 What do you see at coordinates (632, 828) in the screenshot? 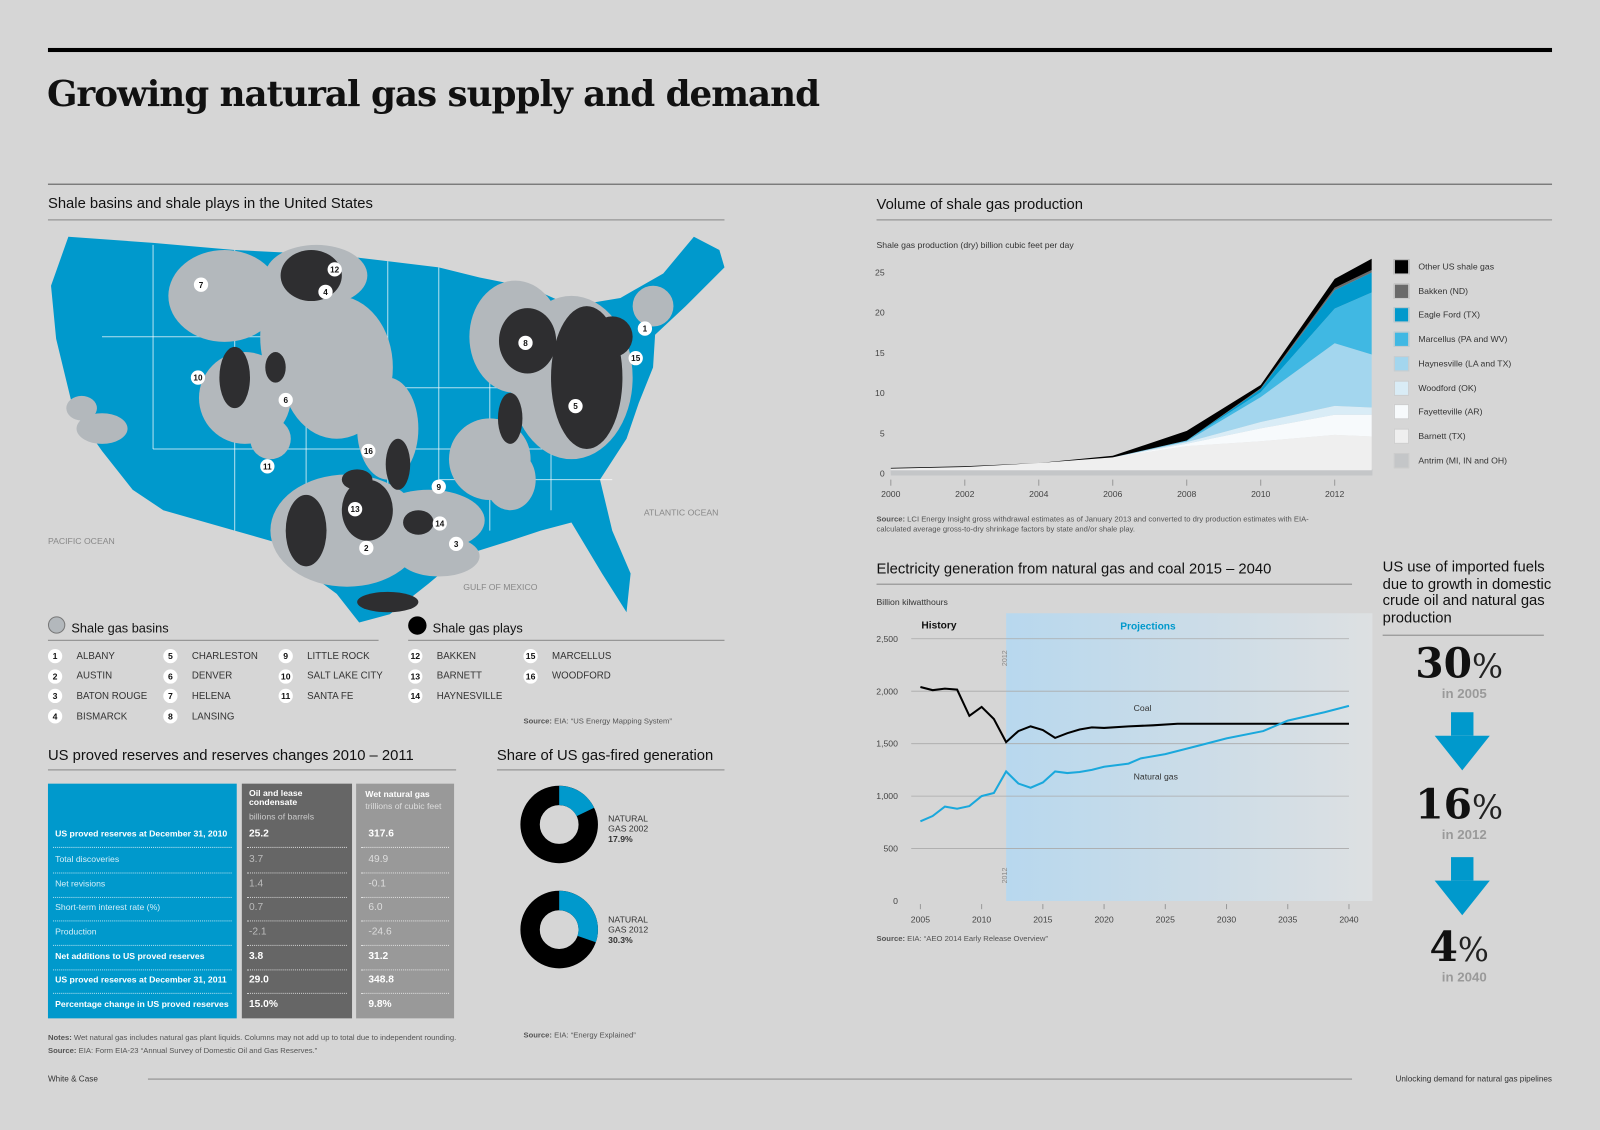
I see `donut-2002-label: NATURAL GAS 2002 17.9%` at bounding box center [632, 828].